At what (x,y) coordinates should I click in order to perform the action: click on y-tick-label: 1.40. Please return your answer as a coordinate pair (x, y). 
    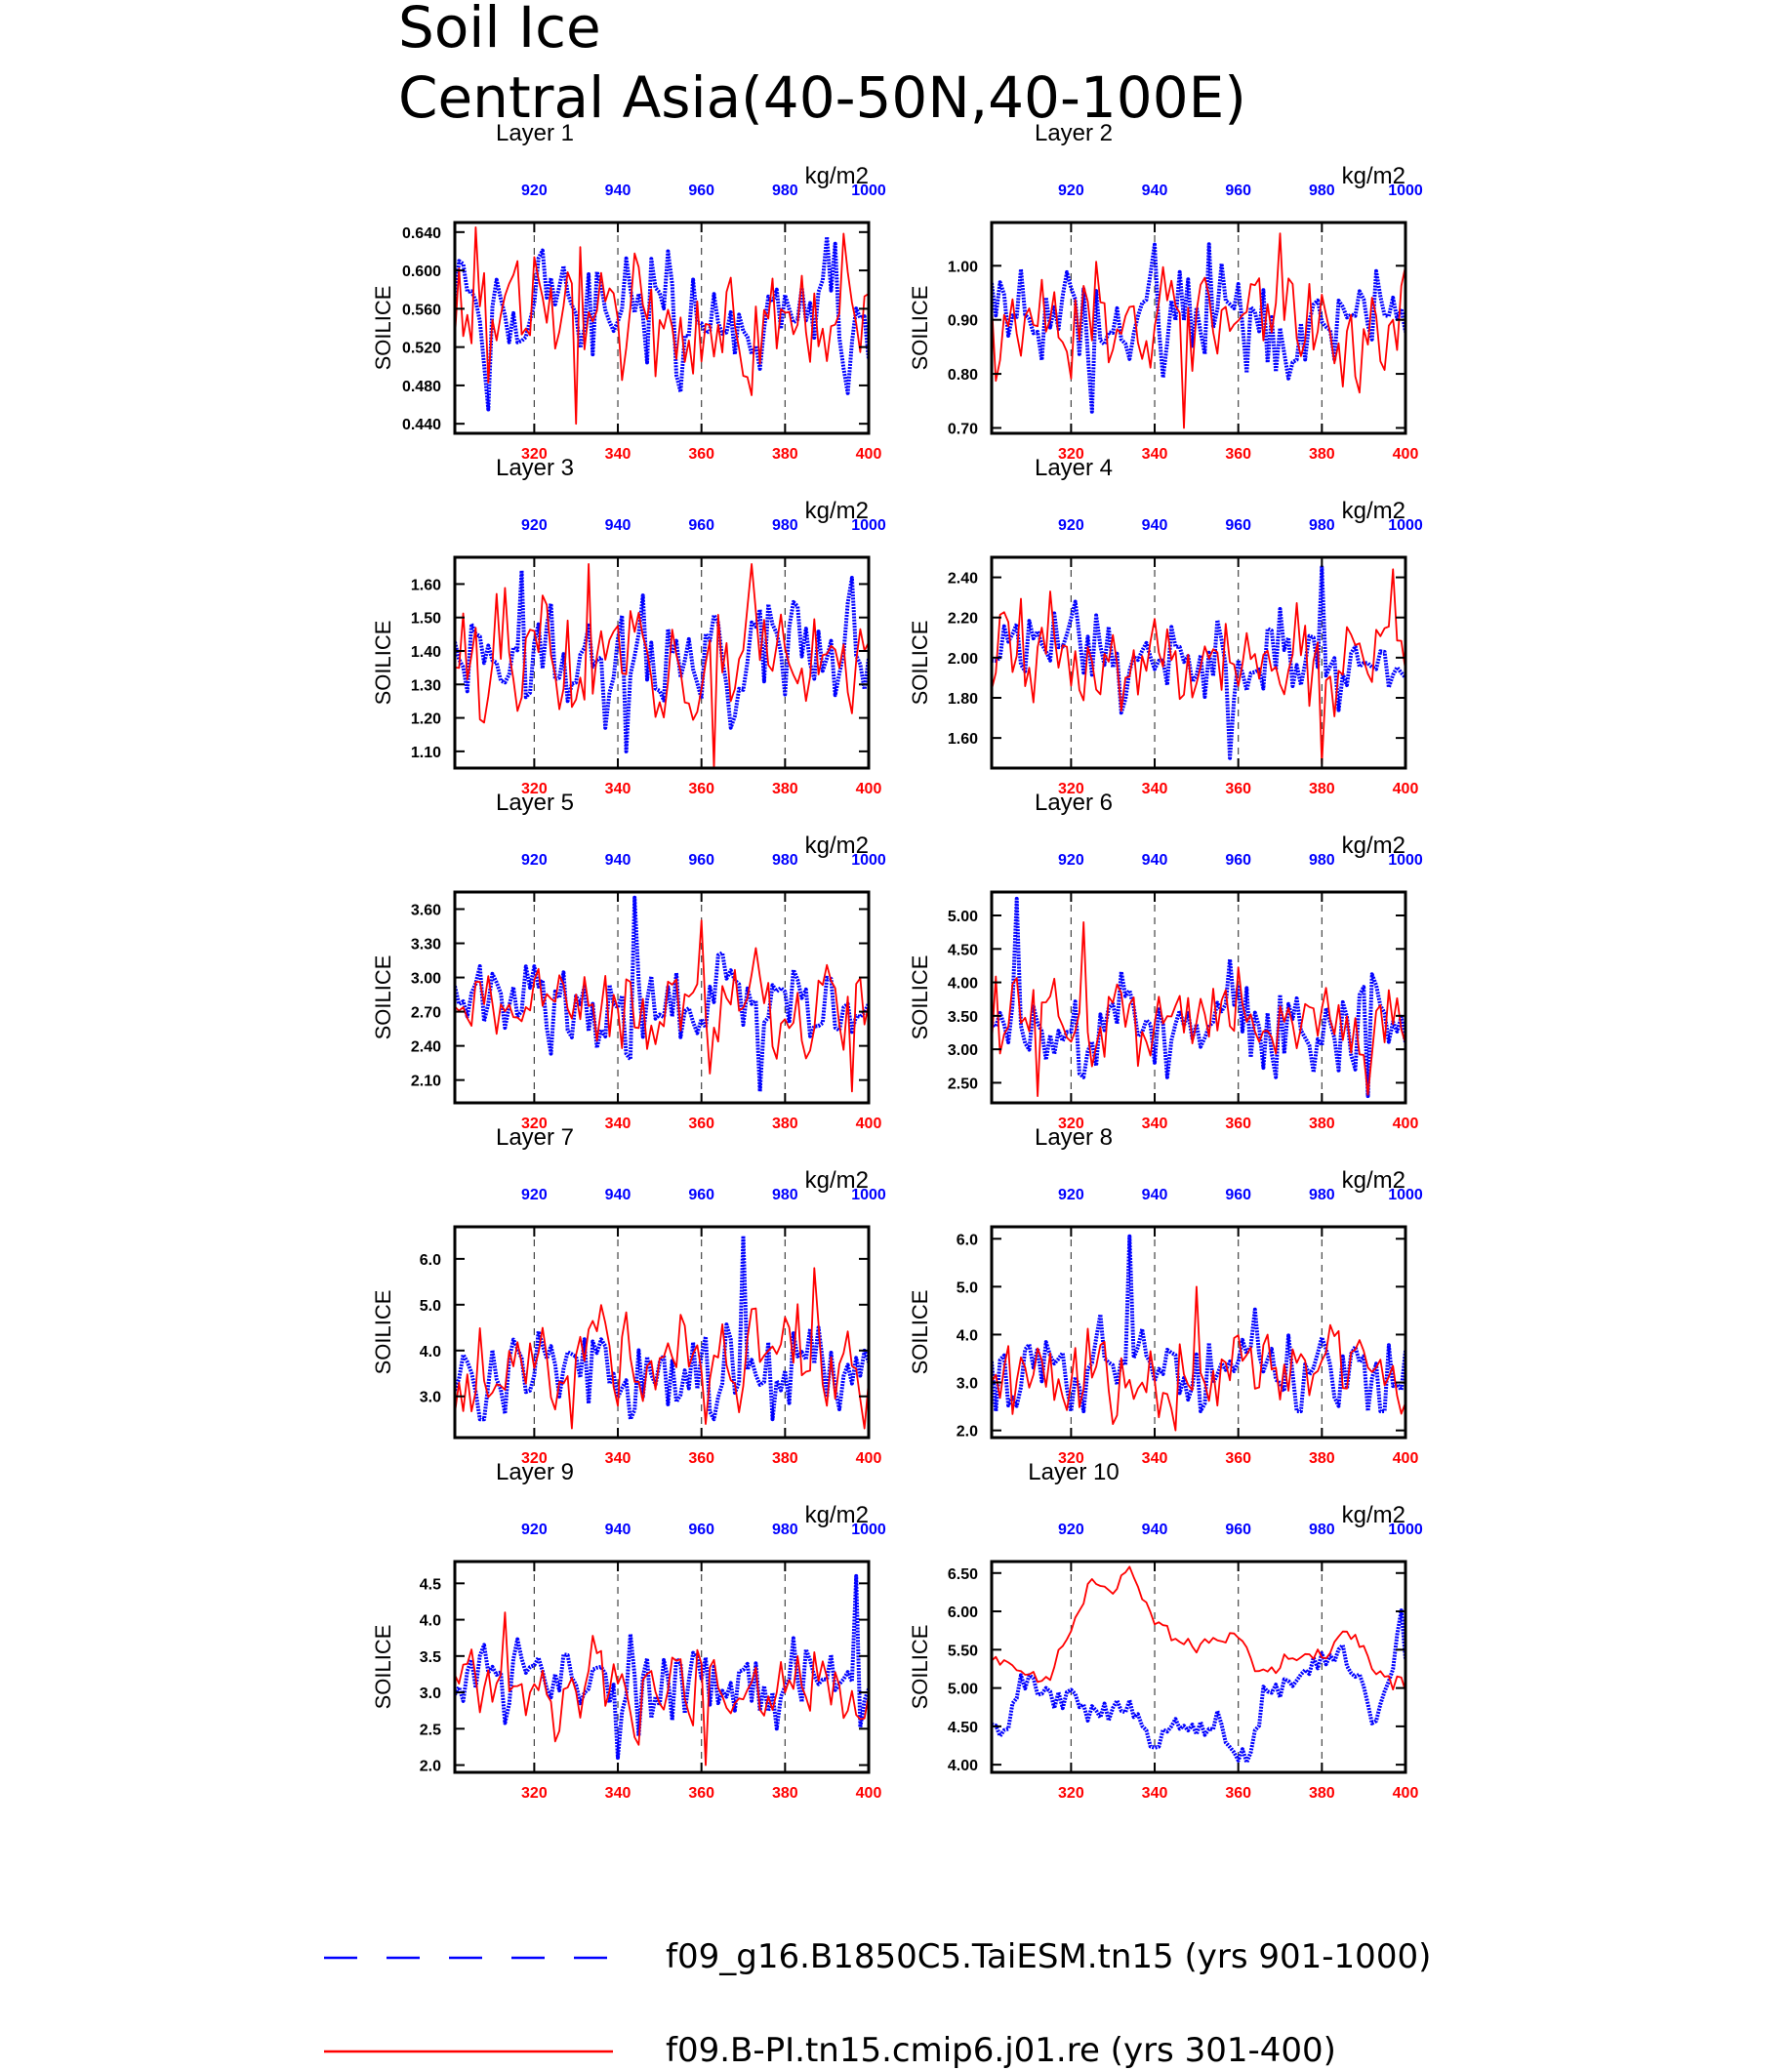
    Looking at the image, I should click on (426, 653).